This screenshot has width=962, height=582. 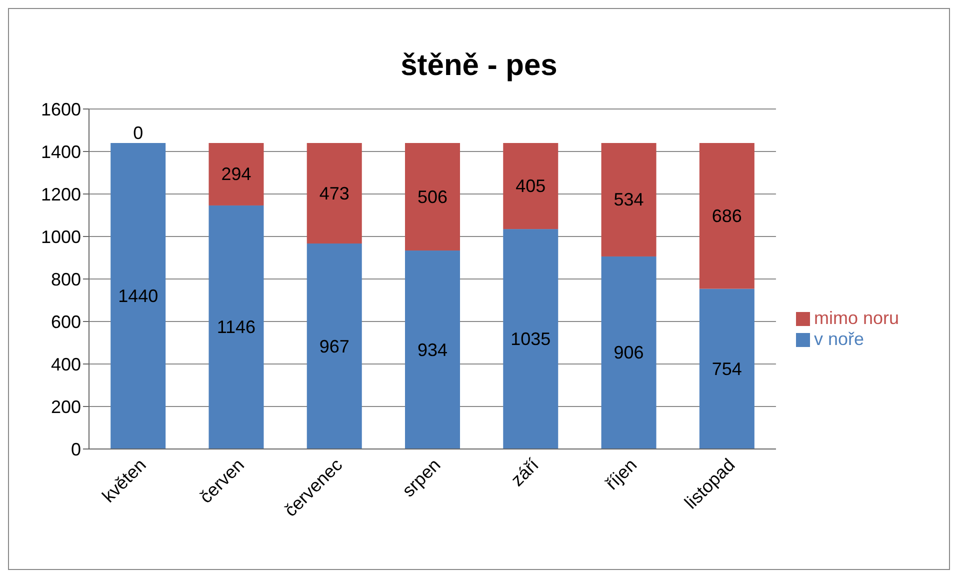 I want to click on data-label: 1146, so click(x=236, y=327).